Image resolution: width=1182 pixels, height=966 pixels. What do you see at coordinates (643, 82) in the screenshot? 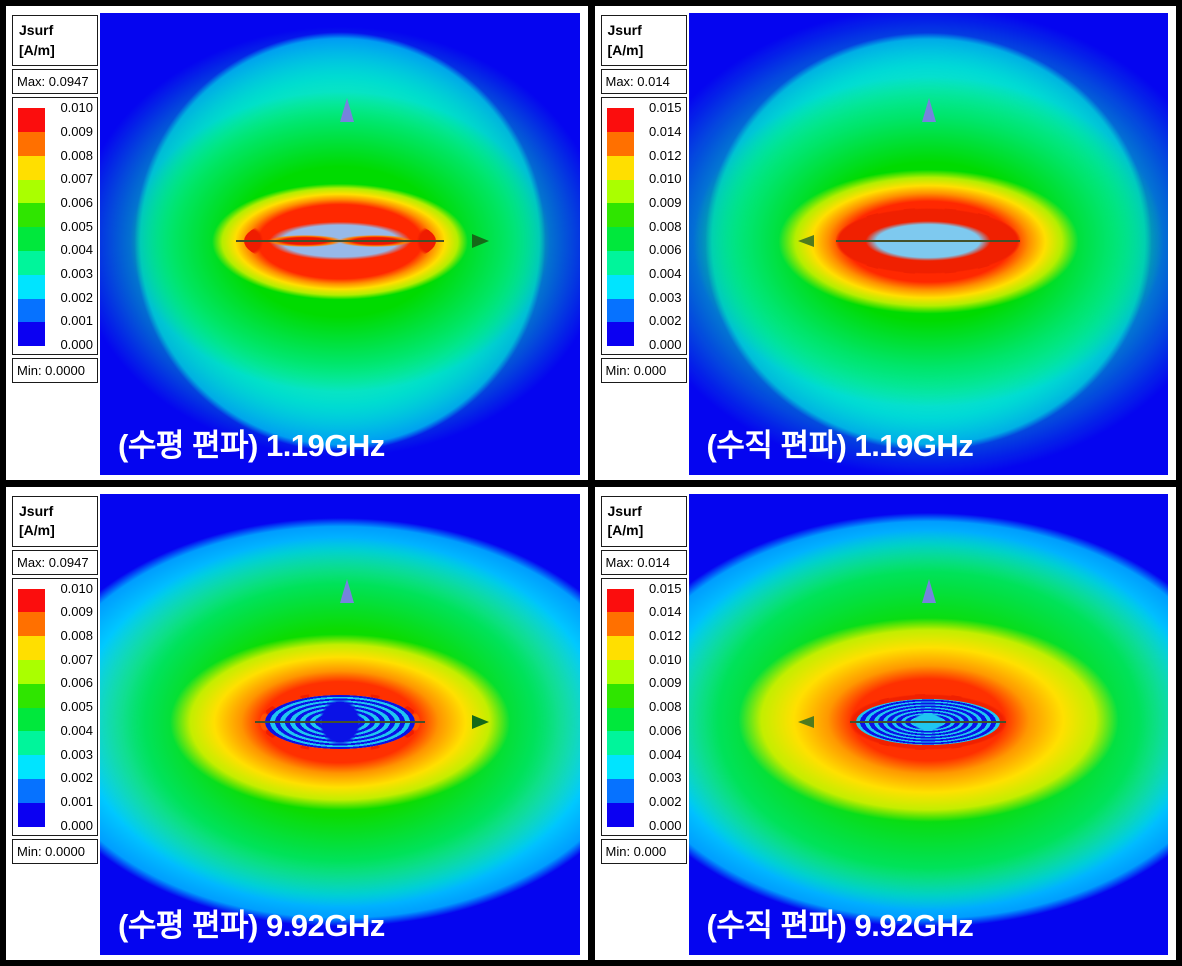
I see `legend-max-value: Max: 0.014` at bounding box center [643, 82].